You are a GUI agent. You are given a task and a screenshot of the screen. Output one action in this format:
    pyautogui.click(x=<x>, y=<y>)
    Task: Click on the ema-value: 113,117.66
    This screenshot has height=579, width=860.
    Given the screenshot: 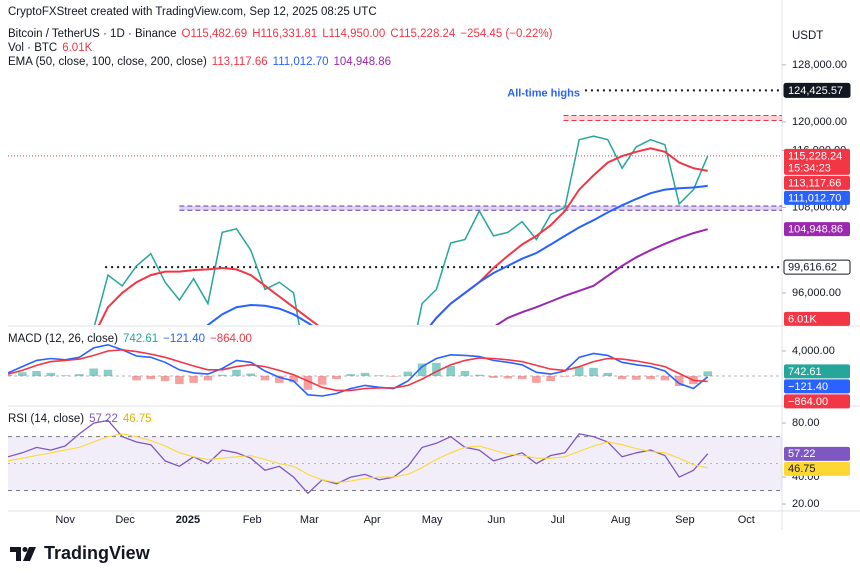 What is the action you would take?
    pyautogui.click(x=239, y=62)
    